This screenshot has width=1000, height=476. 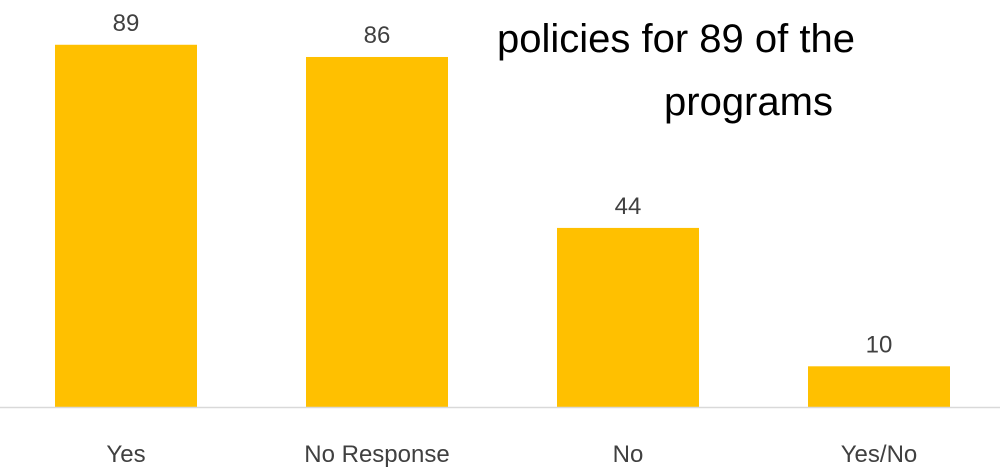 What do you see at coordinates (511, 454) in the screenshot?
I see `category-labels-layer: Yes No Response No Yes/No` at bounding box center [511, 454].